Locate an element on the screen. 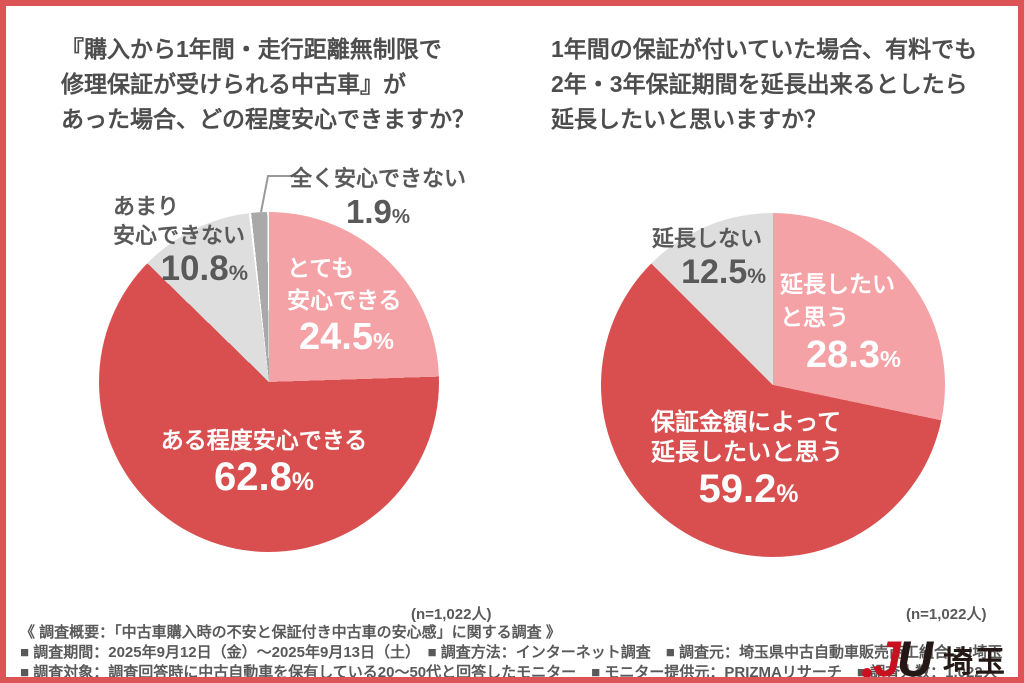 This screenshot has width=1024, height=683. slice-label-text: 延長したいと思う is located at coordinates (747, 452).